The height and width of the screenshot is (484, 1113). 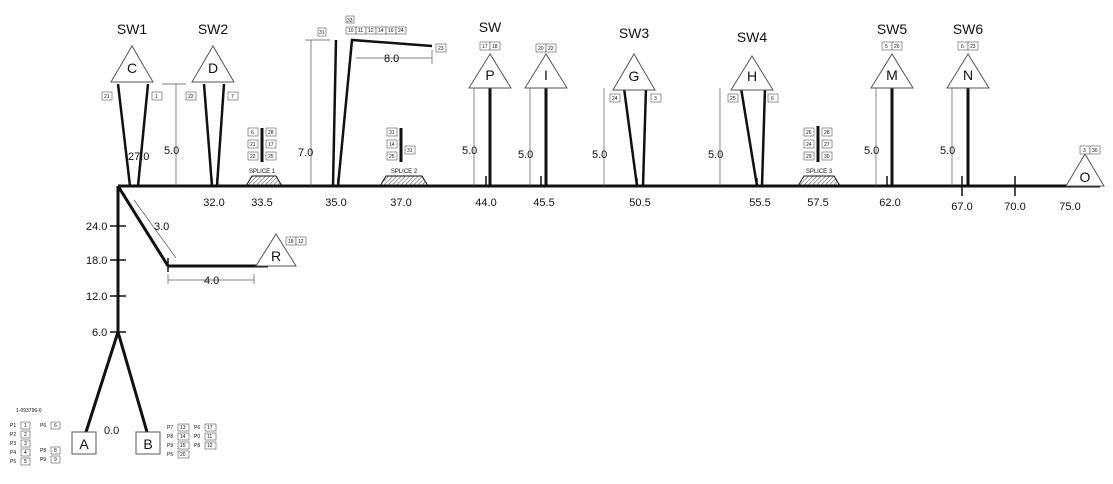 What do you see at coordinates (886, 47) in the screenshot?
I see `svg-text: 5` at bounding box center [886, 47].